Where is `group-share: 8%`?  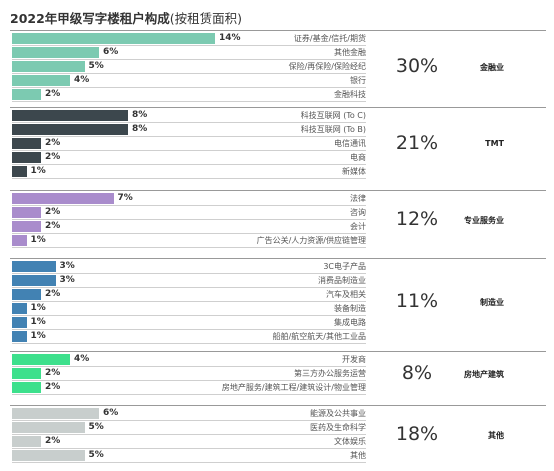 group-share: 8% is located at coordinates (417, 373).